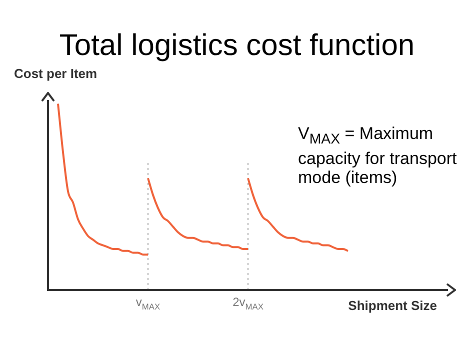  Describe the element at coordinates (378, 156) in the screenshot. I see `annotation: V$_{MAX}$ = Maximum capacity for transport mode (items)` at that location.